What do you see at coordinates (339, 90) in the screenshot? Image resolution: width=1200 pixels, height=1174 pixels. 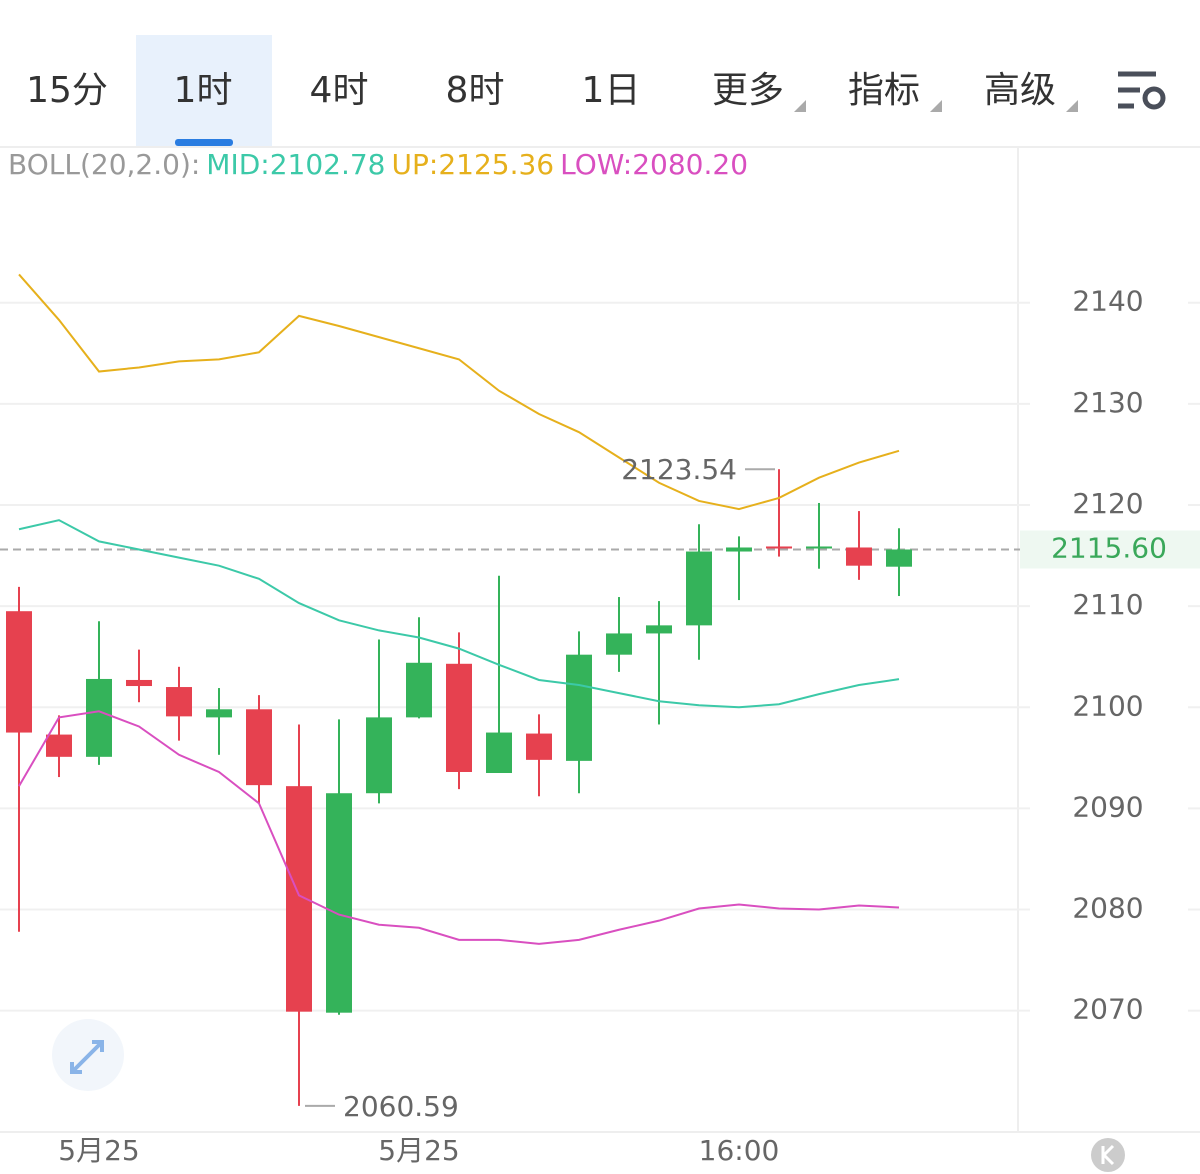 I see `tab: 4时` at bounding box center [339, 90].